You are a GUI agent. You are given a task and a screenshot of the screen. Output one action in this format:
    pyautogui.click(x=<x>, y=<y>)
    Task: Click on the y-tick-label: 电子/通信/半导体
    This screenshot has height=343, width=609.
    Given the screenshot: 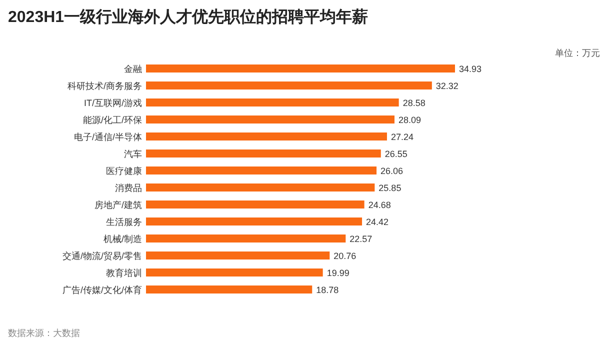 What is the action you would take?
    pyautogui.click(x=108, y=137)
    